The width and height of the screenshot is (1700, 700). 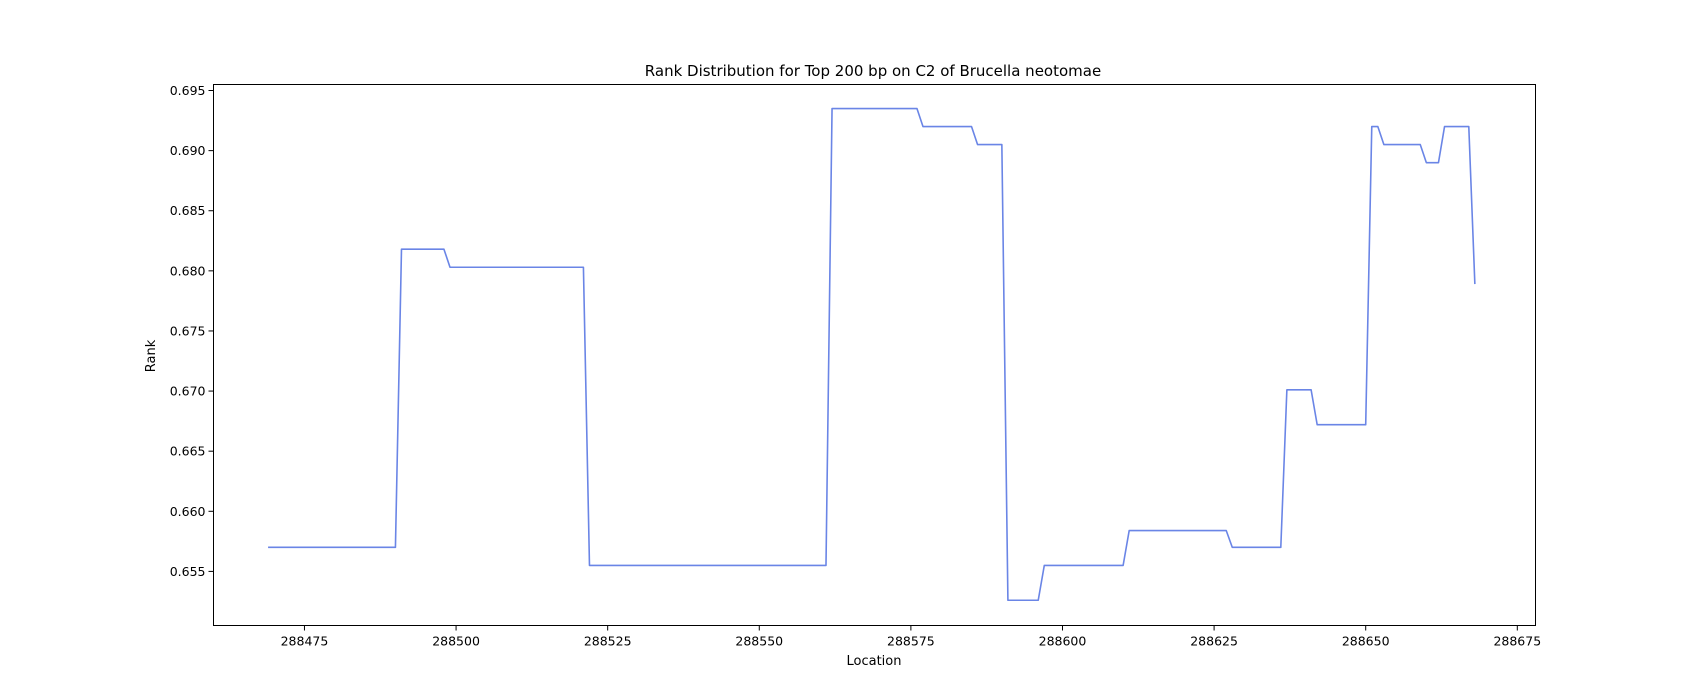 What do you see at coordinates (874, 661) in the screenshot?
I see `x-axis-label: Location` at bounding box center [874, 661].